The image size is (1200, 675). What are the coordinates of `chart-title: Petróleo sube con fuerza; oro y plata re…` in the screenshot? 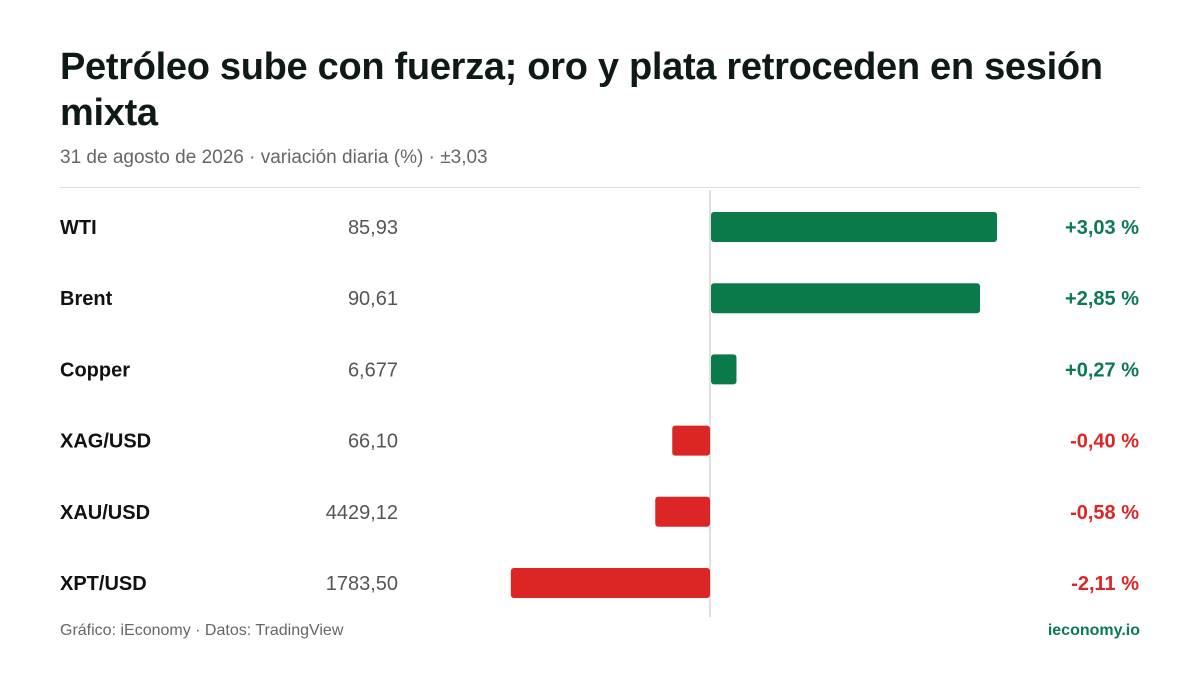 It's located at (581, 90).